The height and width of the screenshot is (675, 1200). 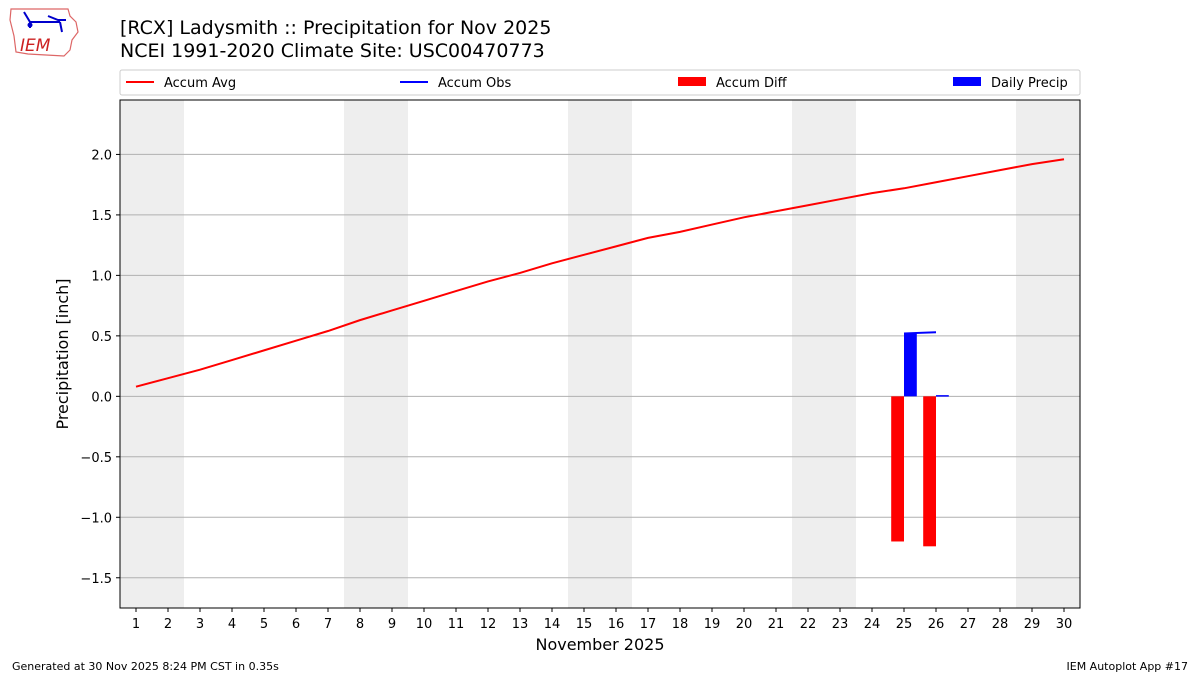 I want to click on iem-logo: IEM, so click(x=44, y=32).